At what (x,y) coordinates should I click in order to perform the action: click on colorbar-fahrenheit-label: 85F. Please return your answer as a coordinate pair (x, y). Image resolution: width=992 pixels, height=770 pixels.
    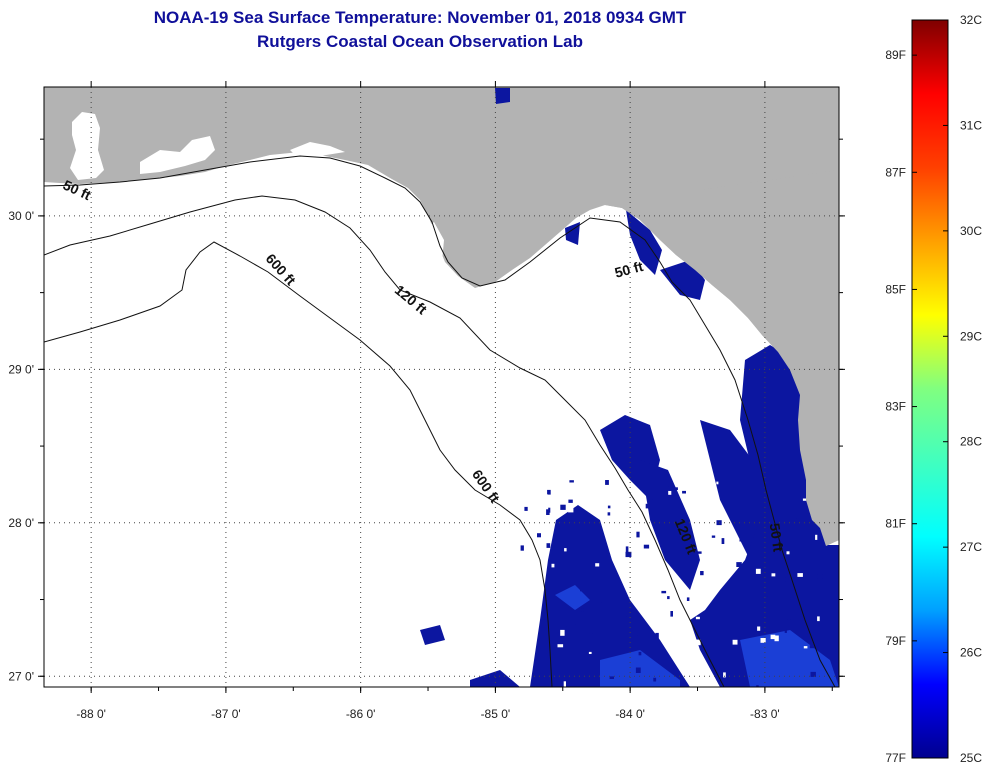
    Looking at the image, I should click on (895, 289).